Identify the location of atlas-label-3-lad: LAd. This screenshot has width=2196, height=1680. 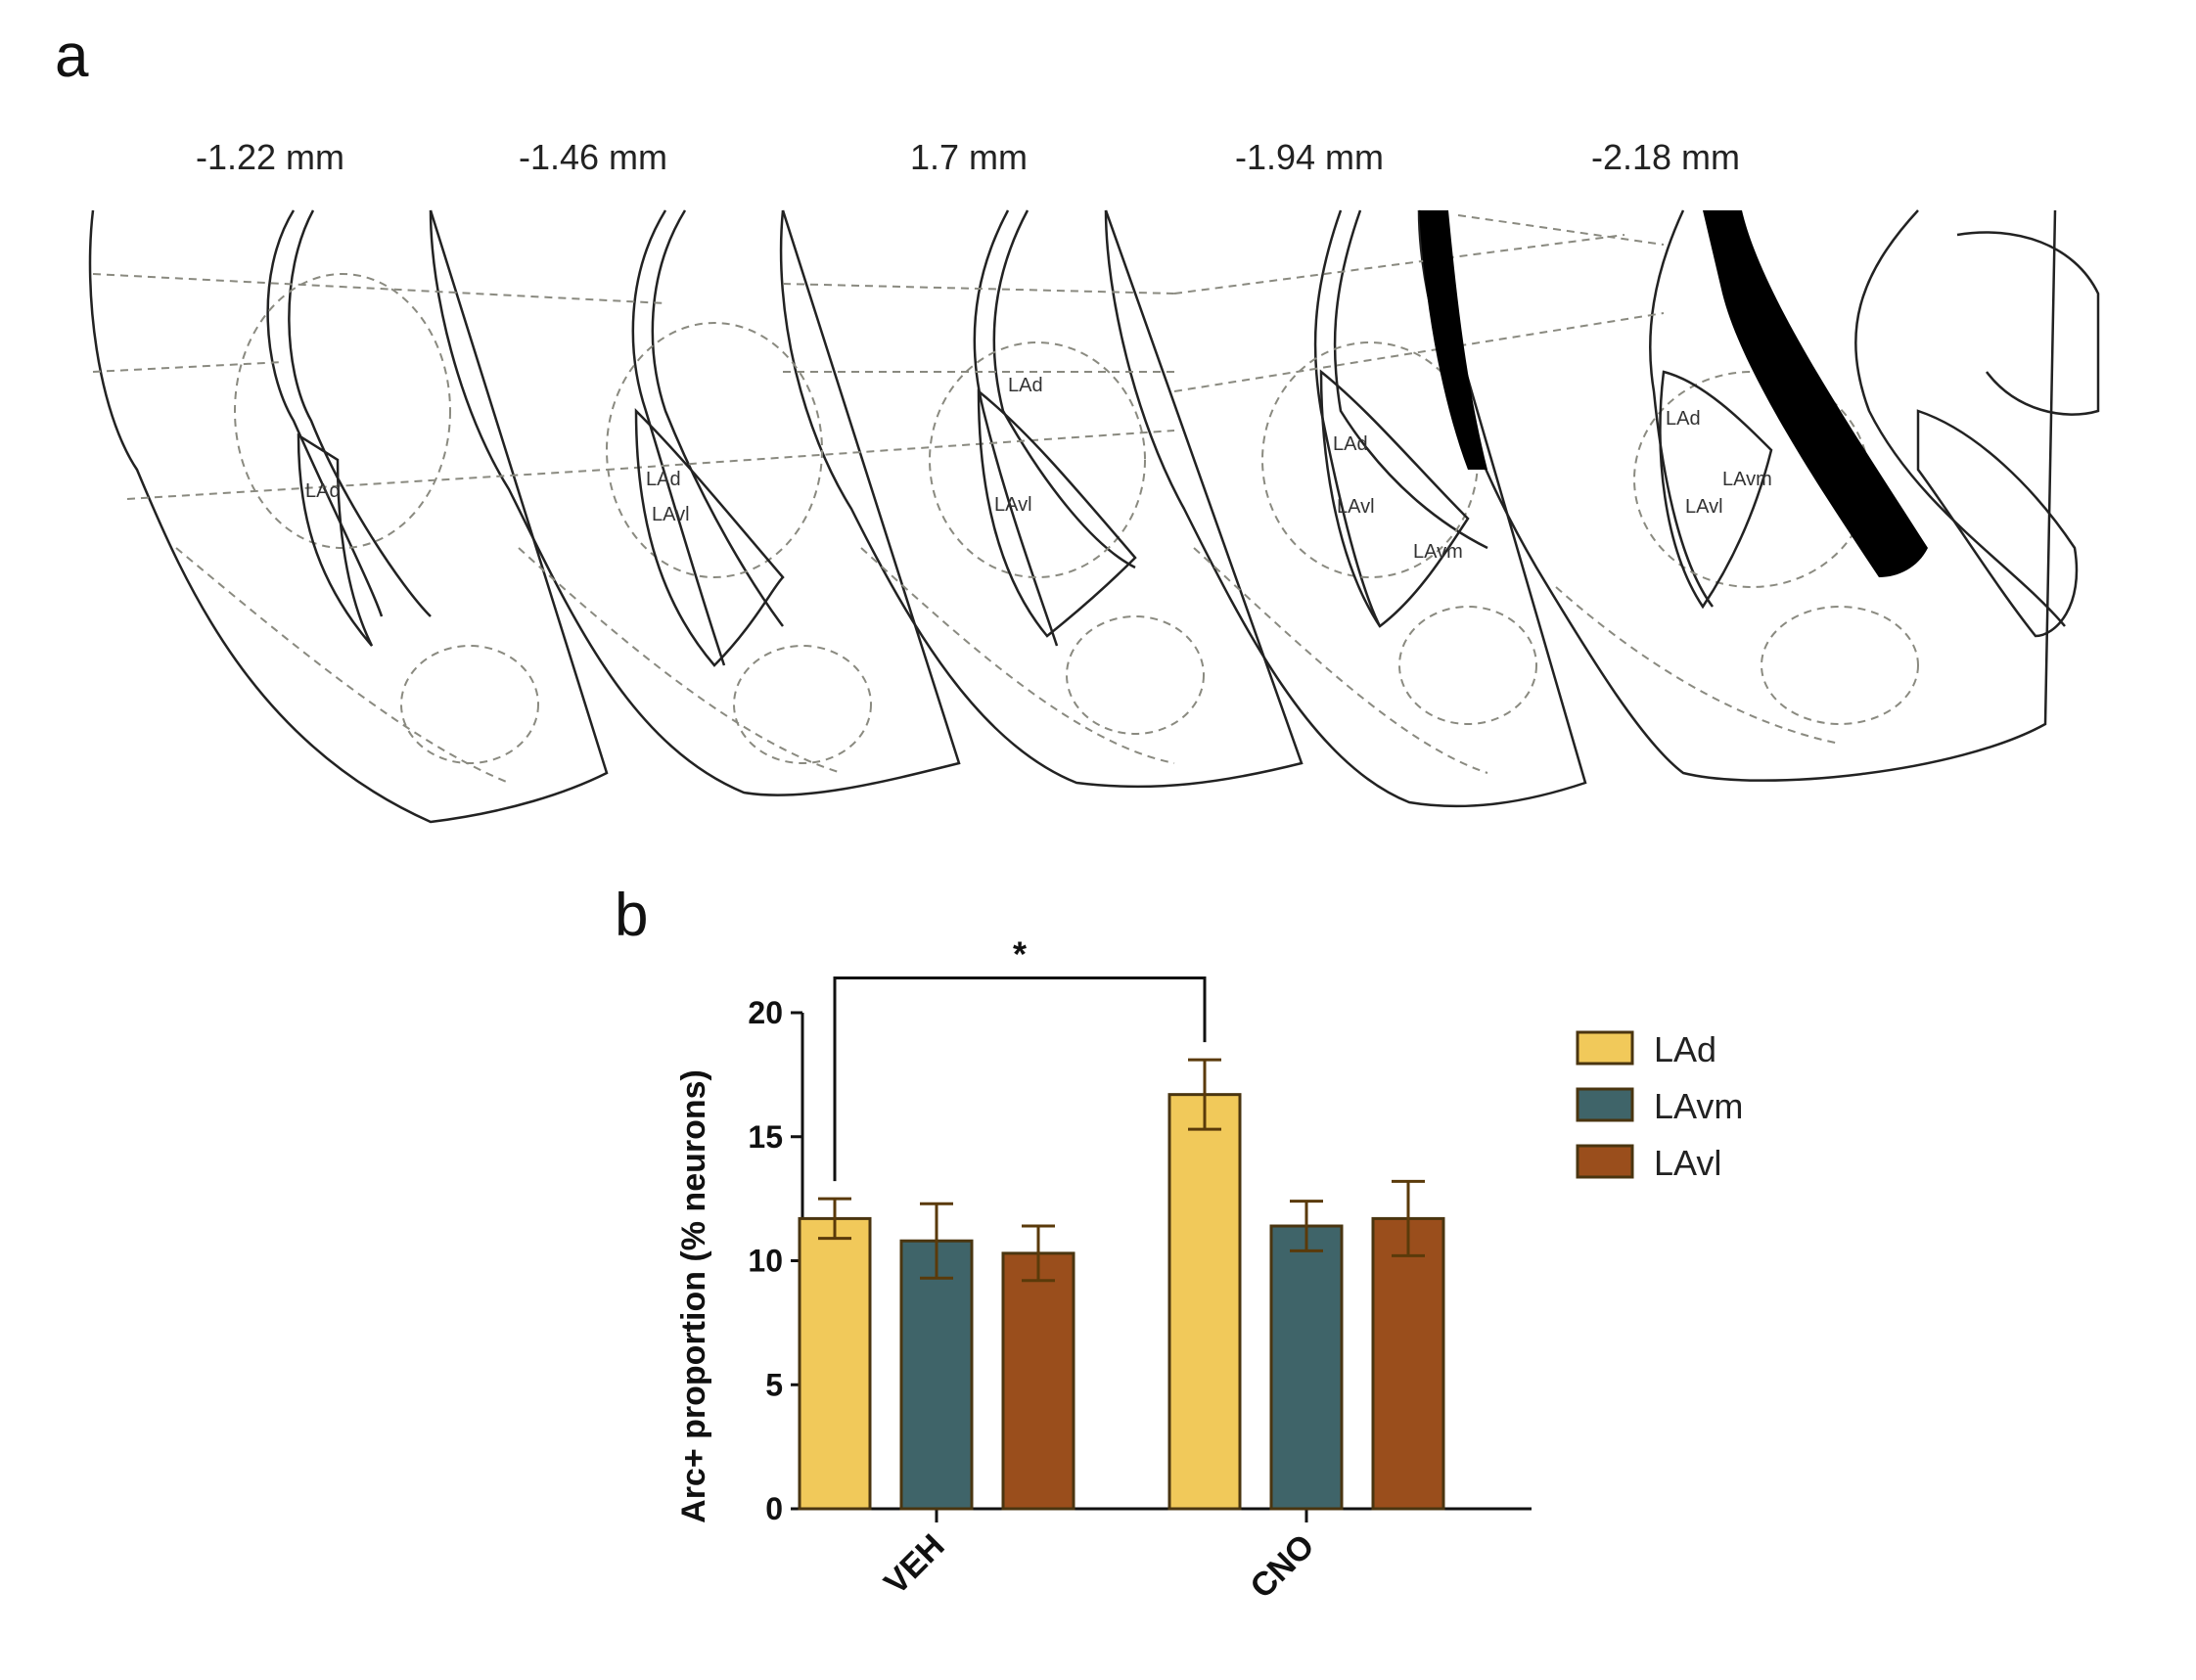
(1026, 385).